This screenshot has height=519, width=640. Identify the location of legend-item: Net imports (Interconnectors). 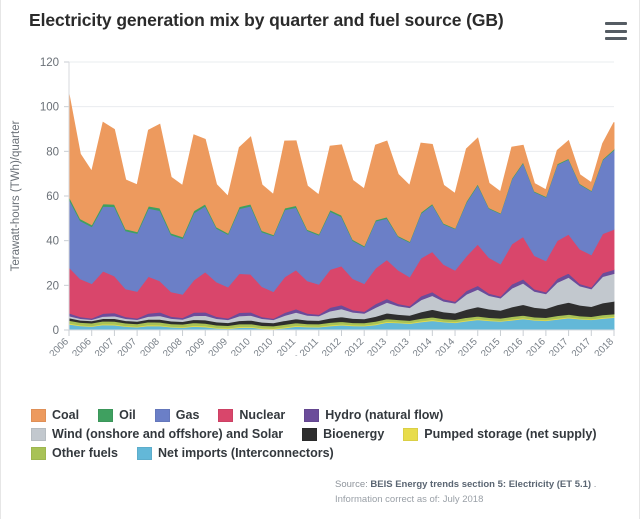
(235, 453).